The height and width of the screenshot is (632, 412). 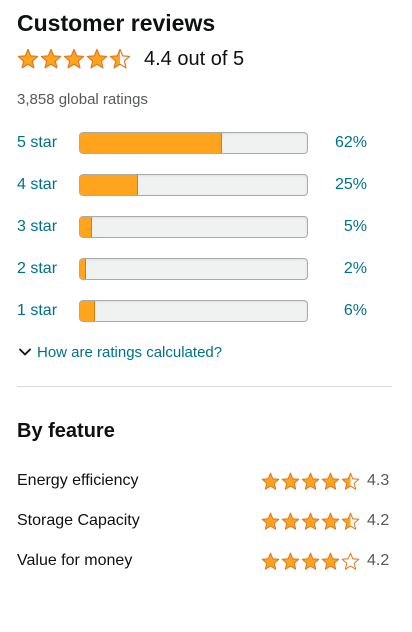 What do you see at coordinates (350, 561) in the screenshot?
I see `star-empty-icon` at bounding box center [350, 561].